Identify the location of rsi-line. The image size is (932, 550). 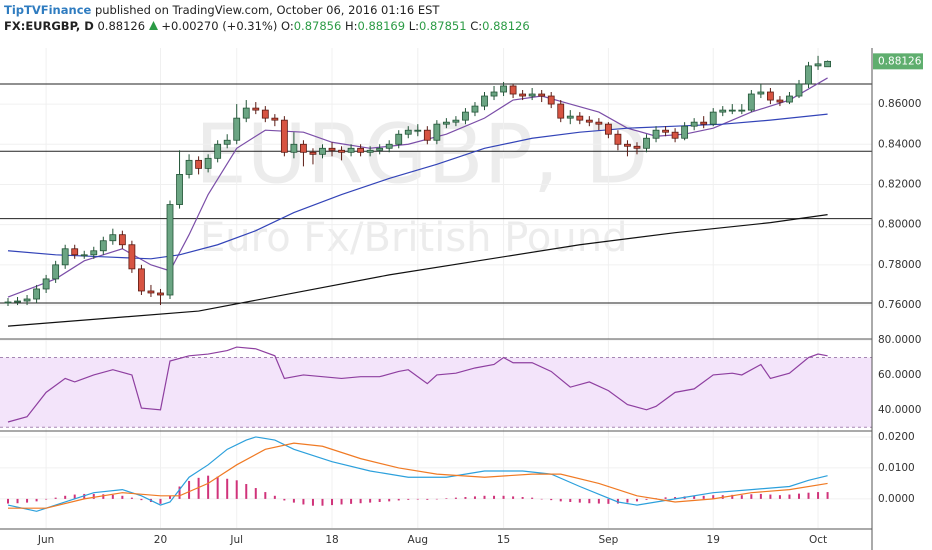
(417, 384).